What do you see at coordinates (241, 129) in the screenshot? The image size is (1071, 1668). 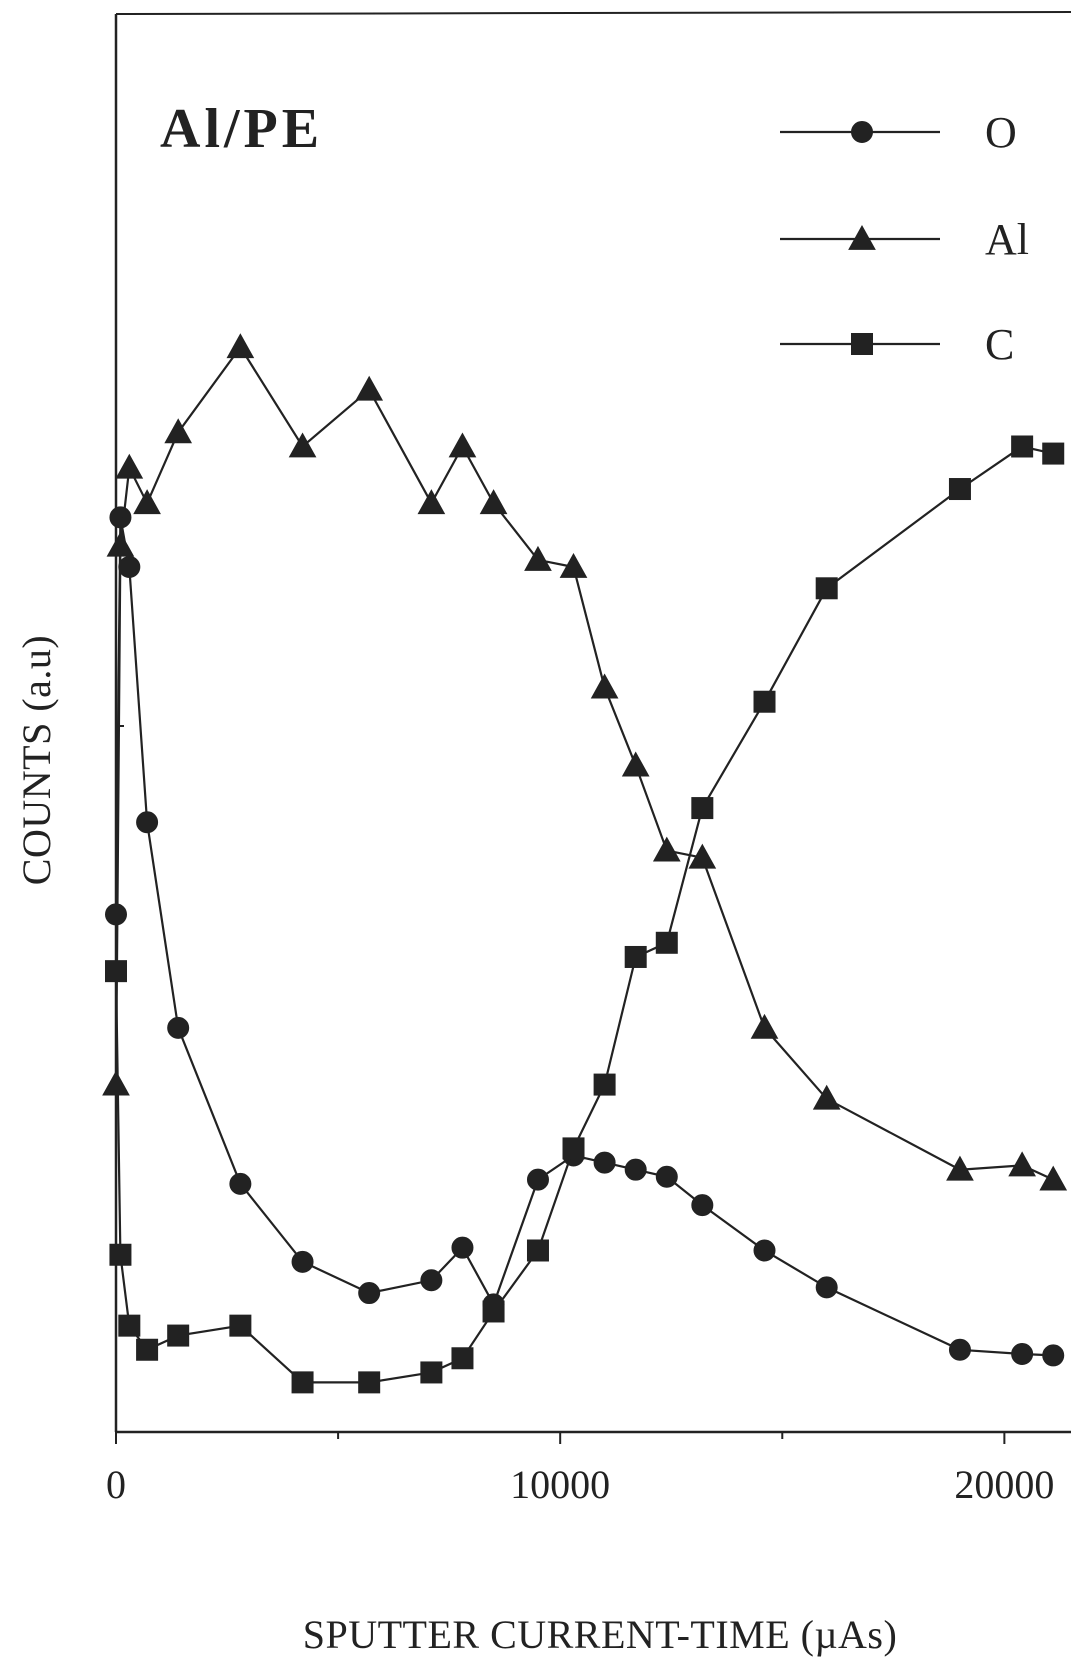 I see `chart-title: Al/PE` at bounding box center [241, 129].